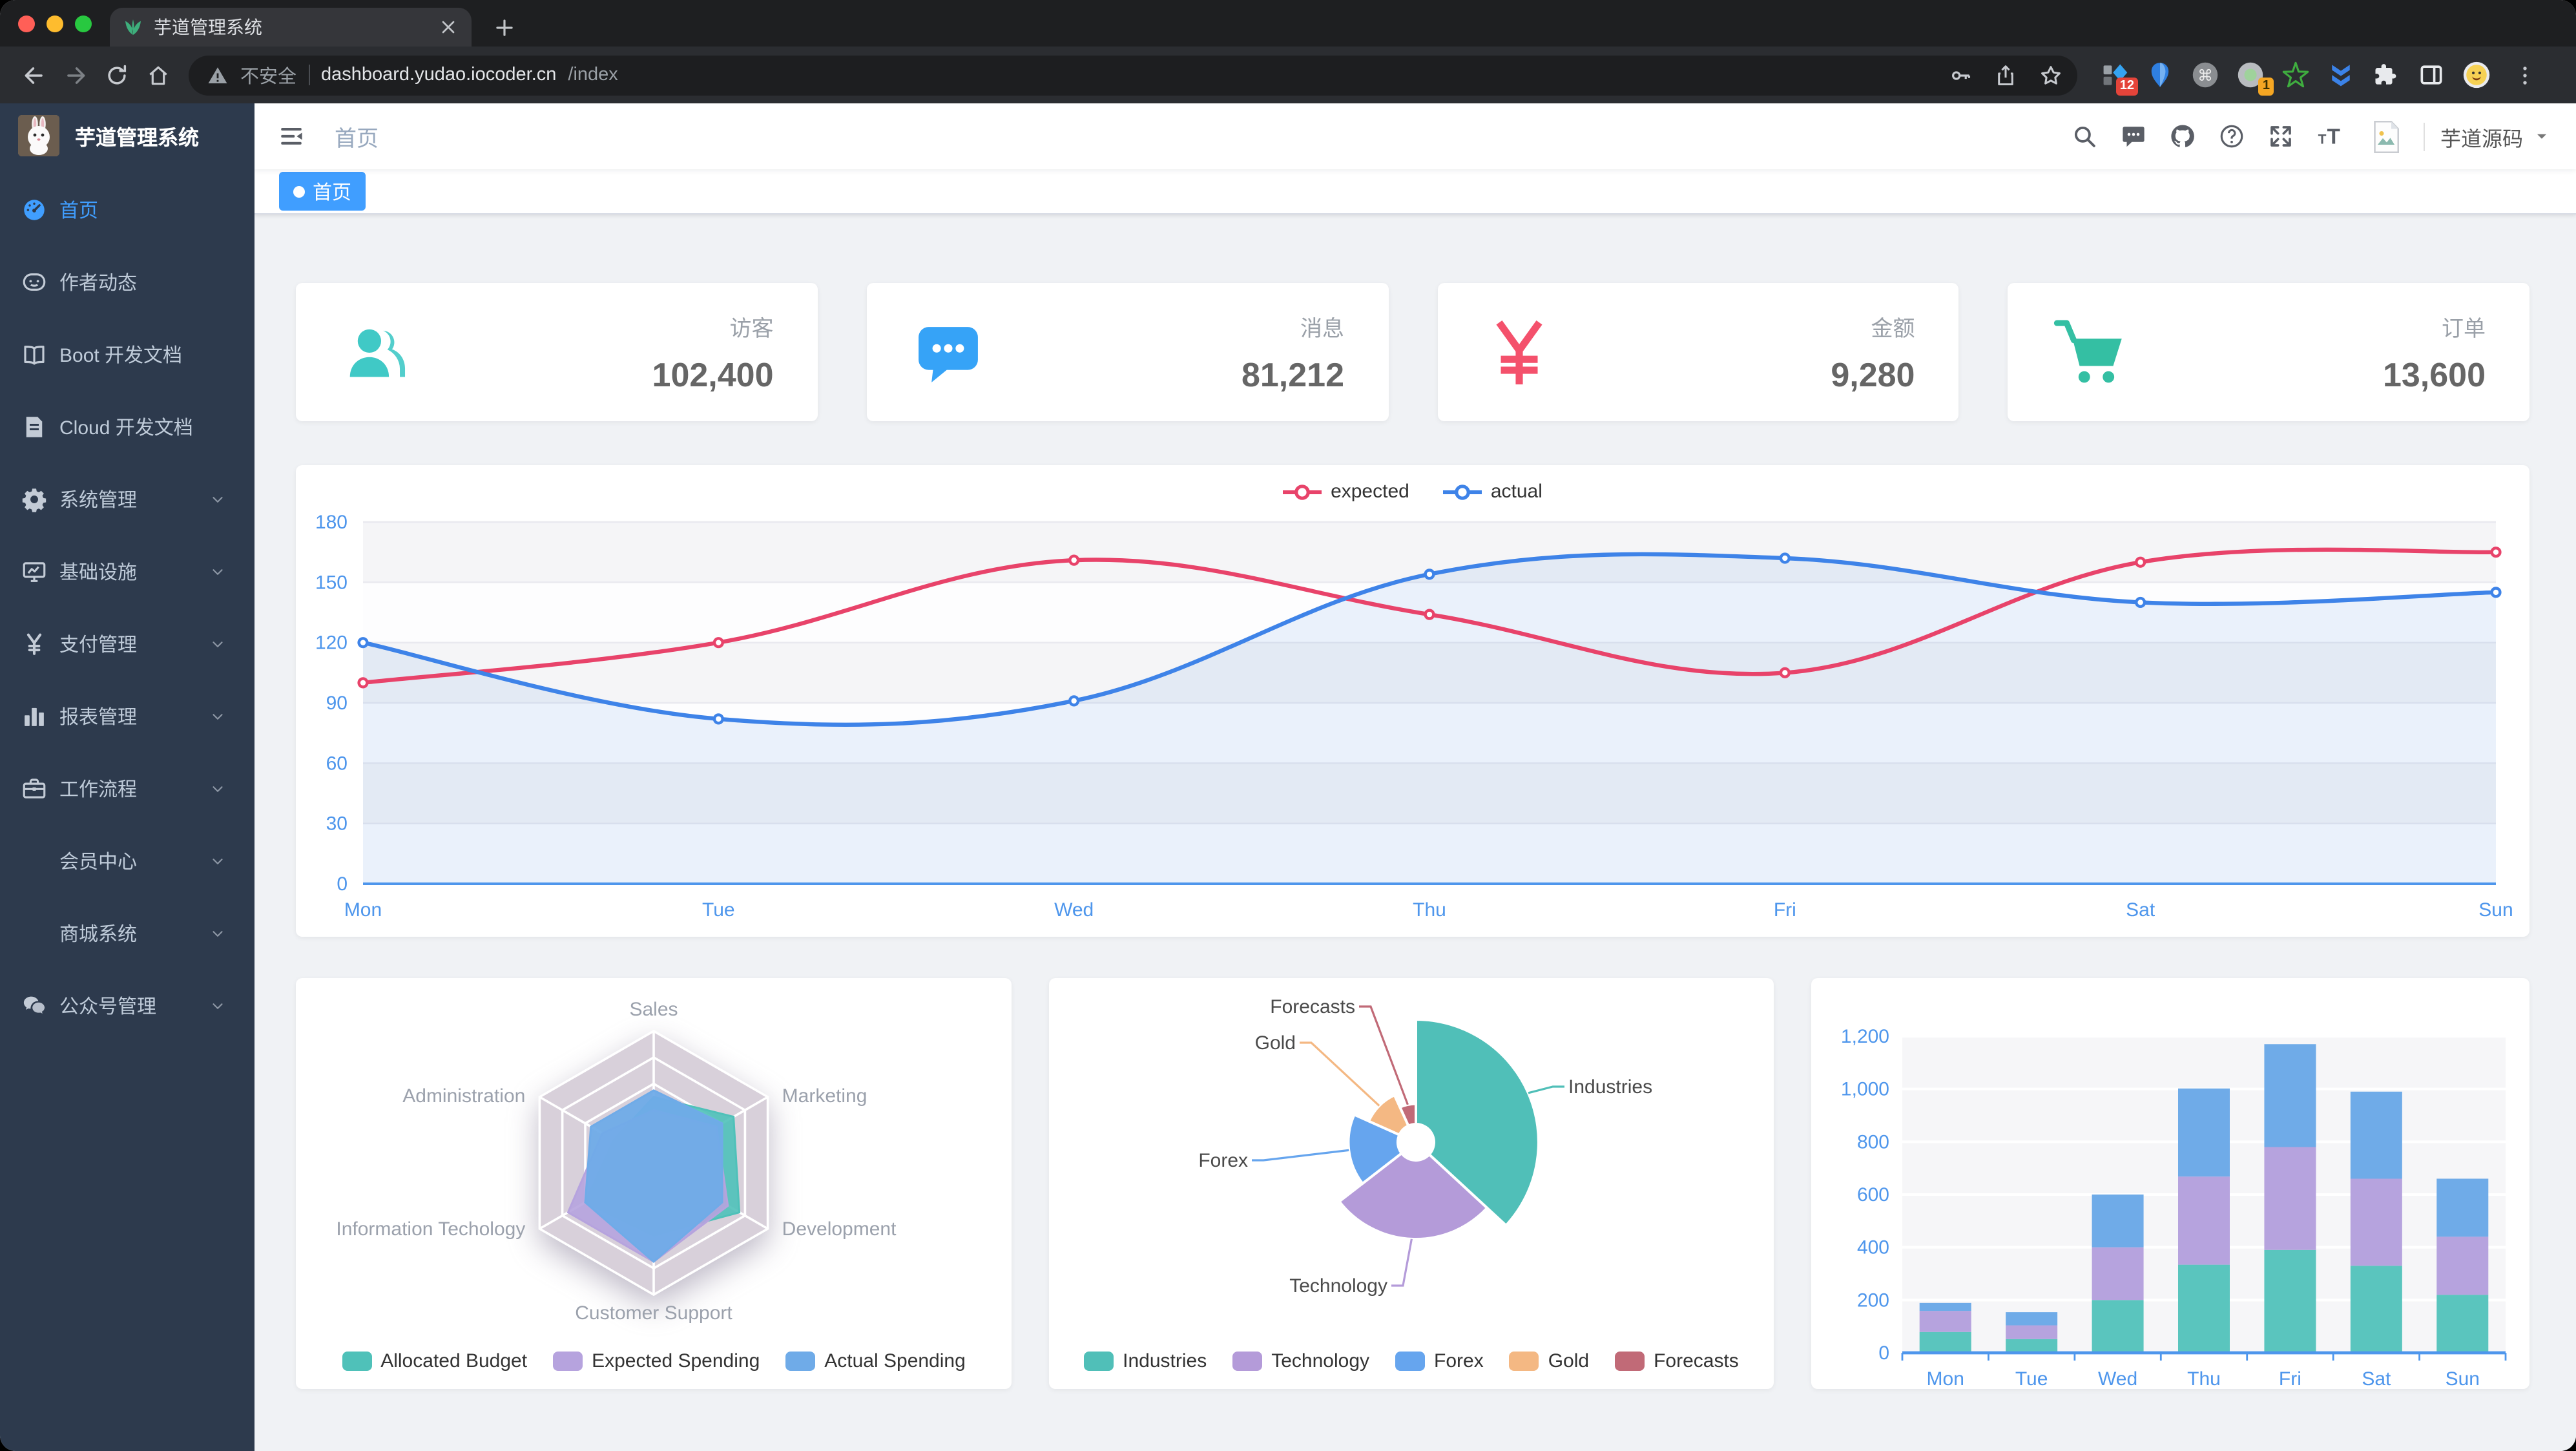 The height and width of the screenshot is (1451, 2576). I want to click on legend-item: expected, so click(1346, 492).